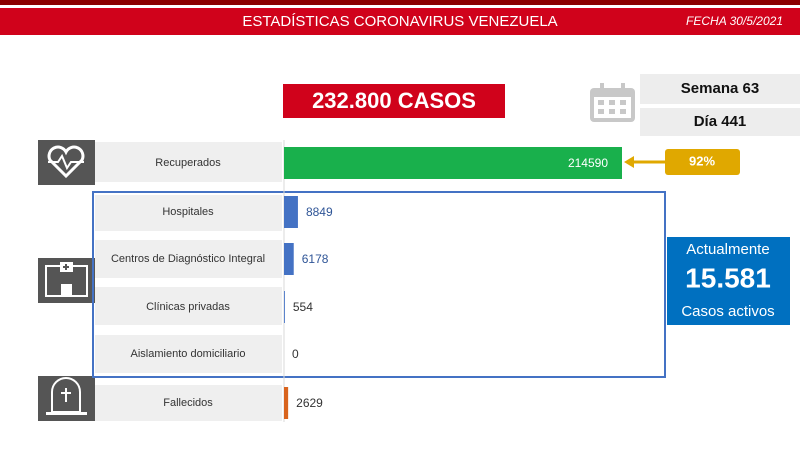  I want to click on total-box, so click(394, 101).